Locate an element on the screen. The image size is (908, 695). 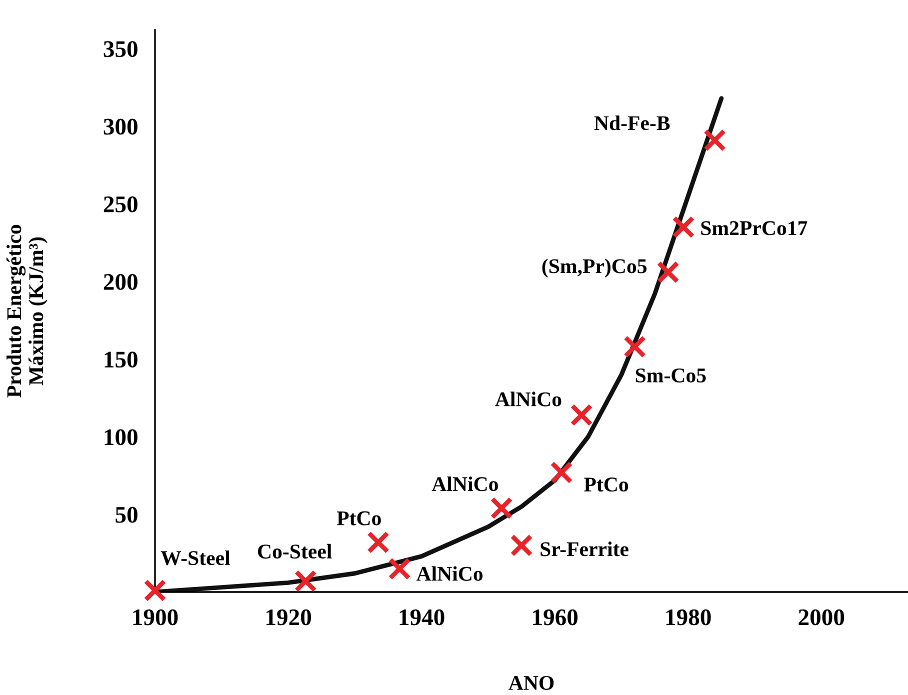
y-tick-label: 50 is located at coordinates (127, 514).